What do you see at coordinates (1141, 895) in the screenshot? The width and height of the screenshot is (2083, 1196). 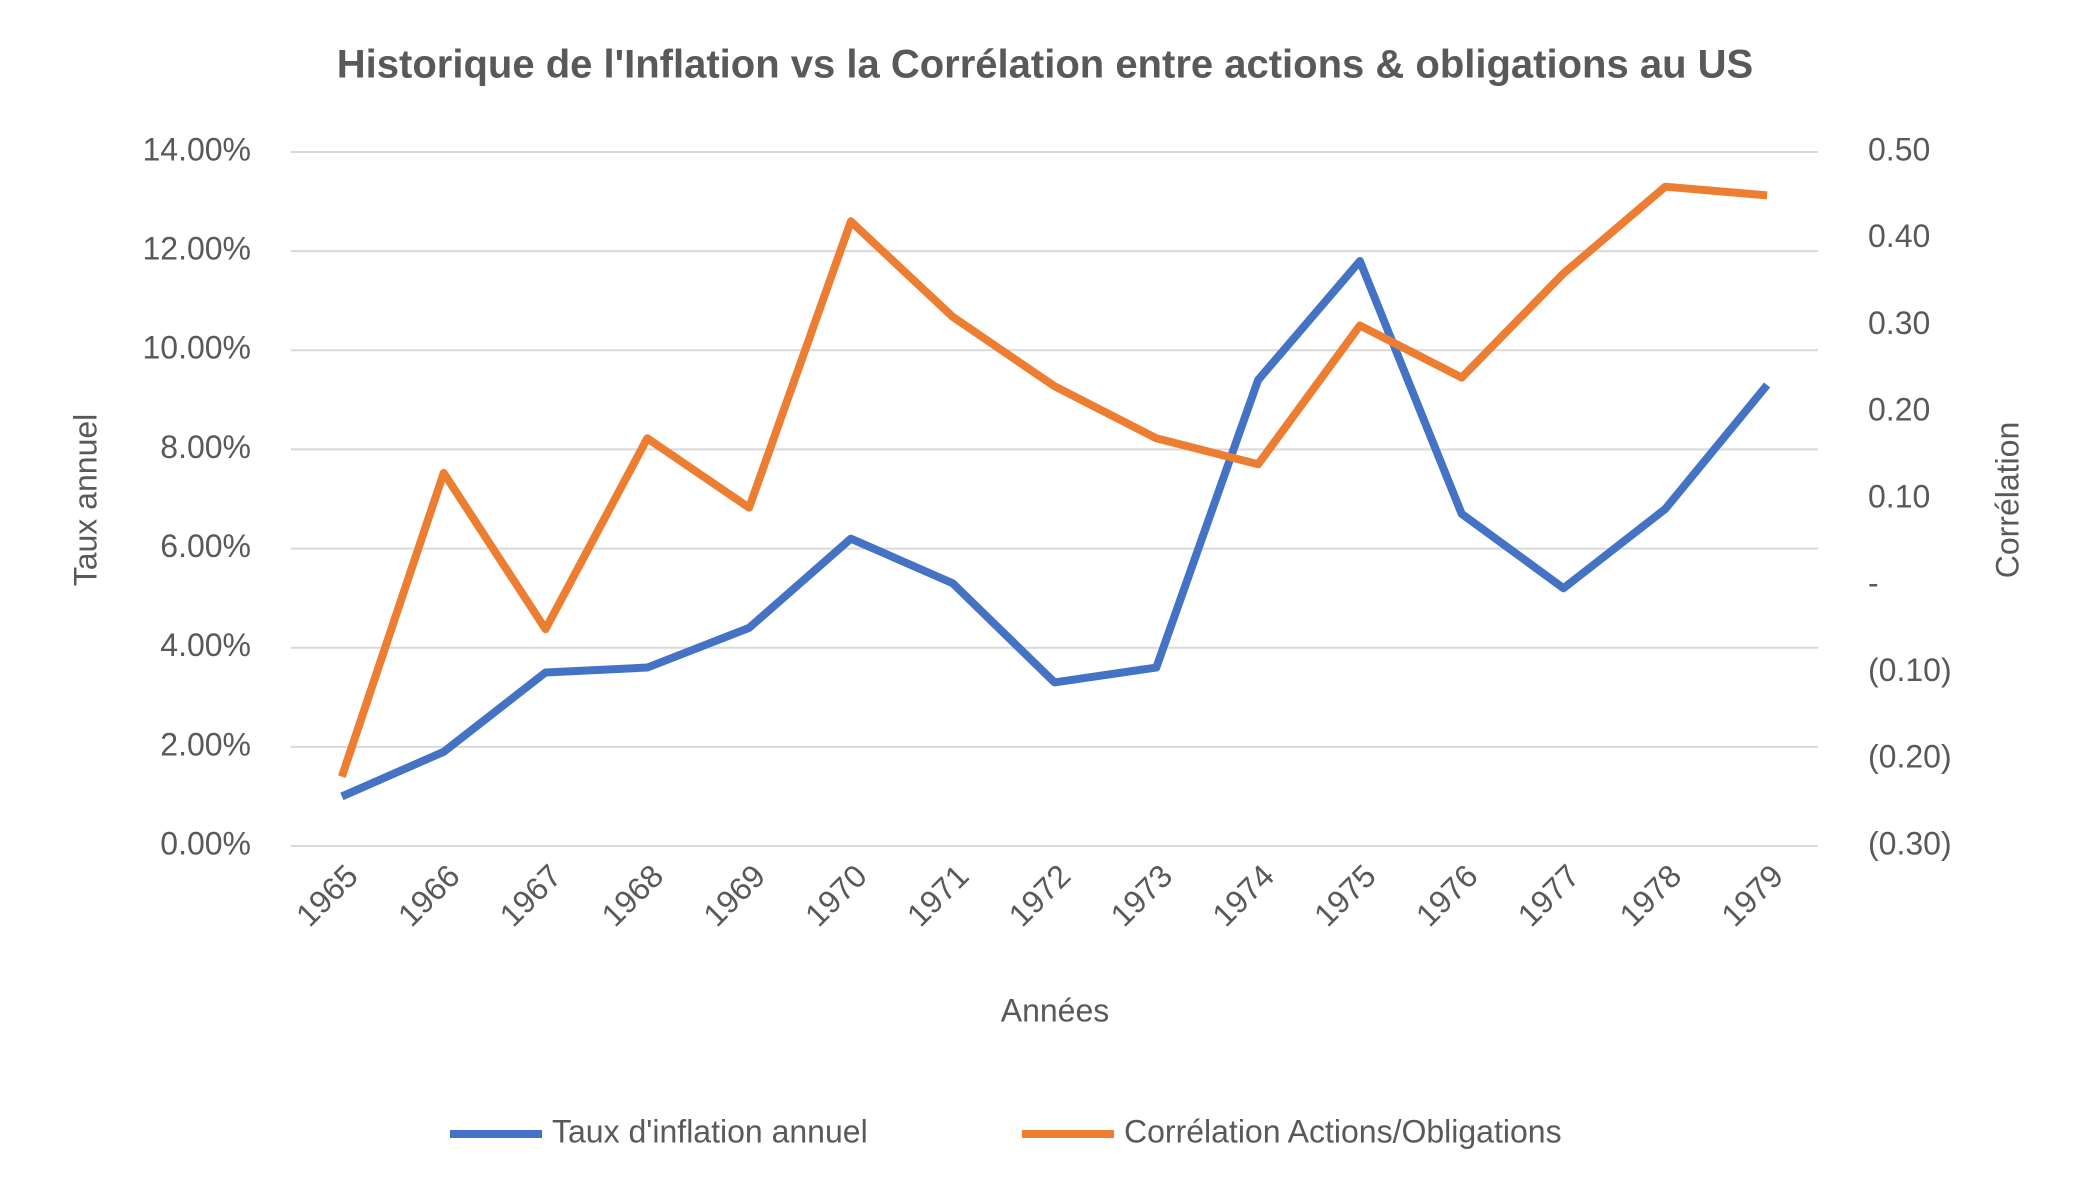 I see `x-tick-label: 1973` at bounding box center [1141, 895].